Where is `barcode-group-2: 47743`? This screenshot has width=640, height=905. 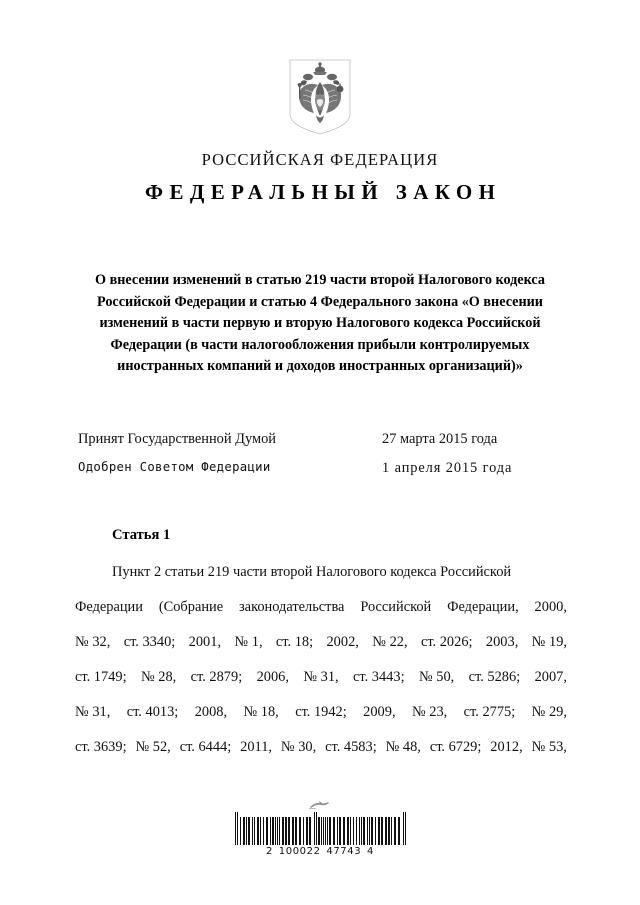 barcode-group-2: 47743 is located at coordinates (344, 851).